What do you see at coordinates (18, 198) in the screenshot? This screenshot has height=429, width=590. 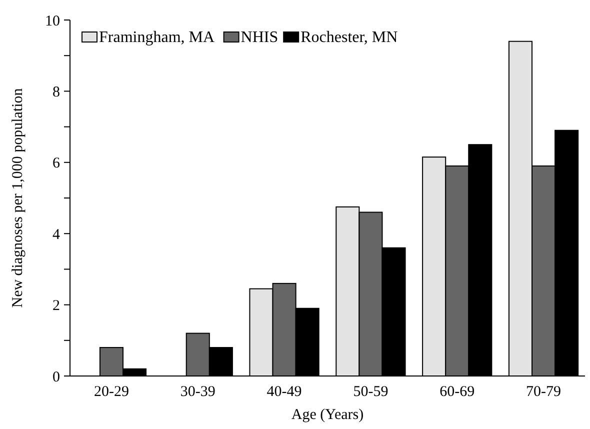 I see `y-axis-title: New diagnoses per 1,000 population` at bounding box center [18, 198].